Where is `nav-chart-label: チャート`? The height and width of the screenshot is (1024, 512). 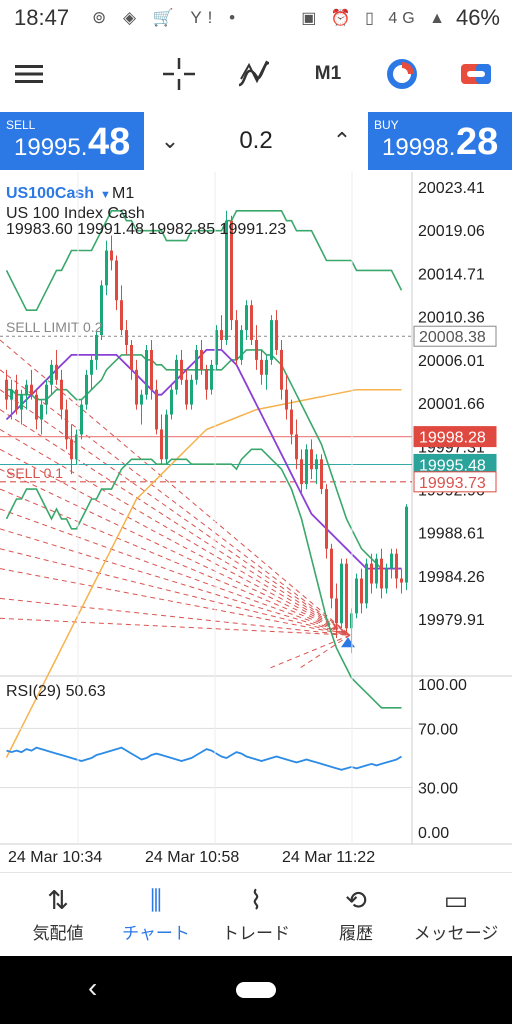 nav-chart-label: チャート is located at coordinates (156, 933).